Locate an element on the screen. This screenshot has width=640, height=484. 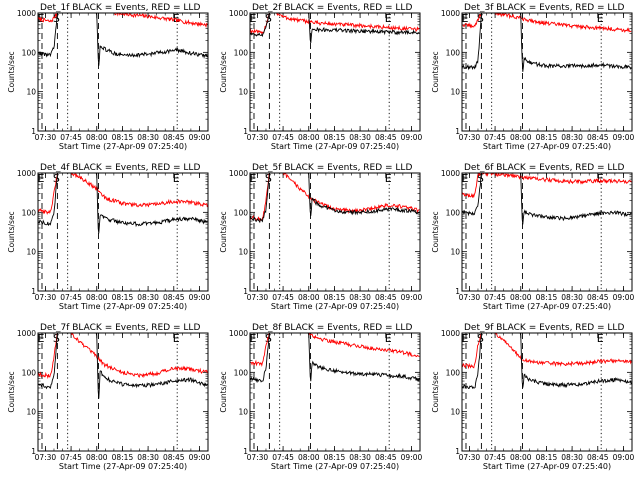
chart-title: Det_3f BLACK = Events, RED = LLD is located at coordinates (544, 8).